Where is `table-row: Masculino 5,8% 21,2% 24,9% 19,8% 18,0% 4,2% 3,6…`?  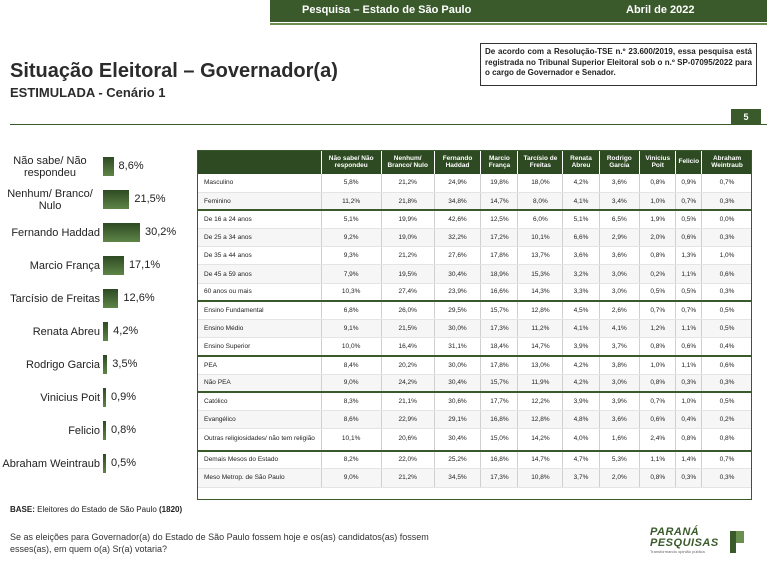 table-row: Masculino 5,8% 21,2% 24,9% 19,8% 18,0% 4,2% 3,6… is located at coordinates (474, 183).